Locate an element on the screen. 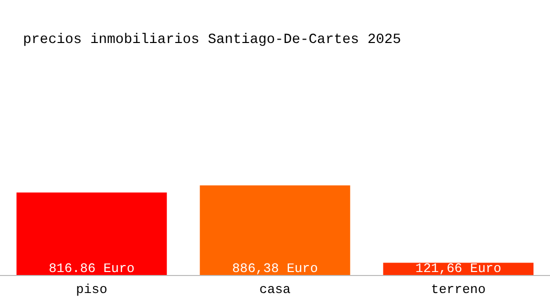  data-label: 886,38 Euro is located at coordinates (275, 268).